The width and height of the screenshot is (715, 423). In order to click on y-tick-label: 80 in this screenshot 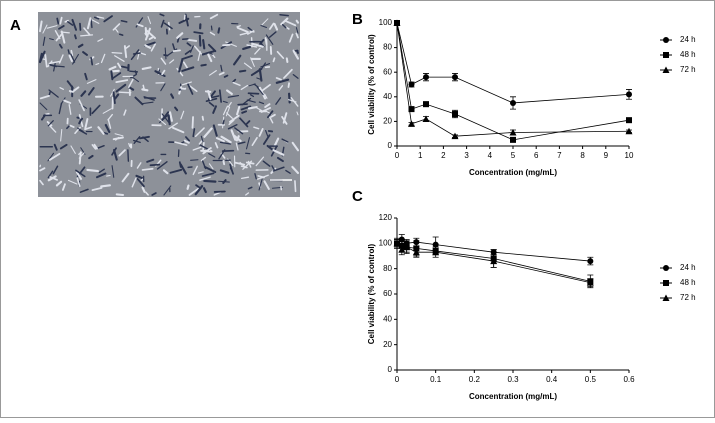, I will do `click(387, 268)`.